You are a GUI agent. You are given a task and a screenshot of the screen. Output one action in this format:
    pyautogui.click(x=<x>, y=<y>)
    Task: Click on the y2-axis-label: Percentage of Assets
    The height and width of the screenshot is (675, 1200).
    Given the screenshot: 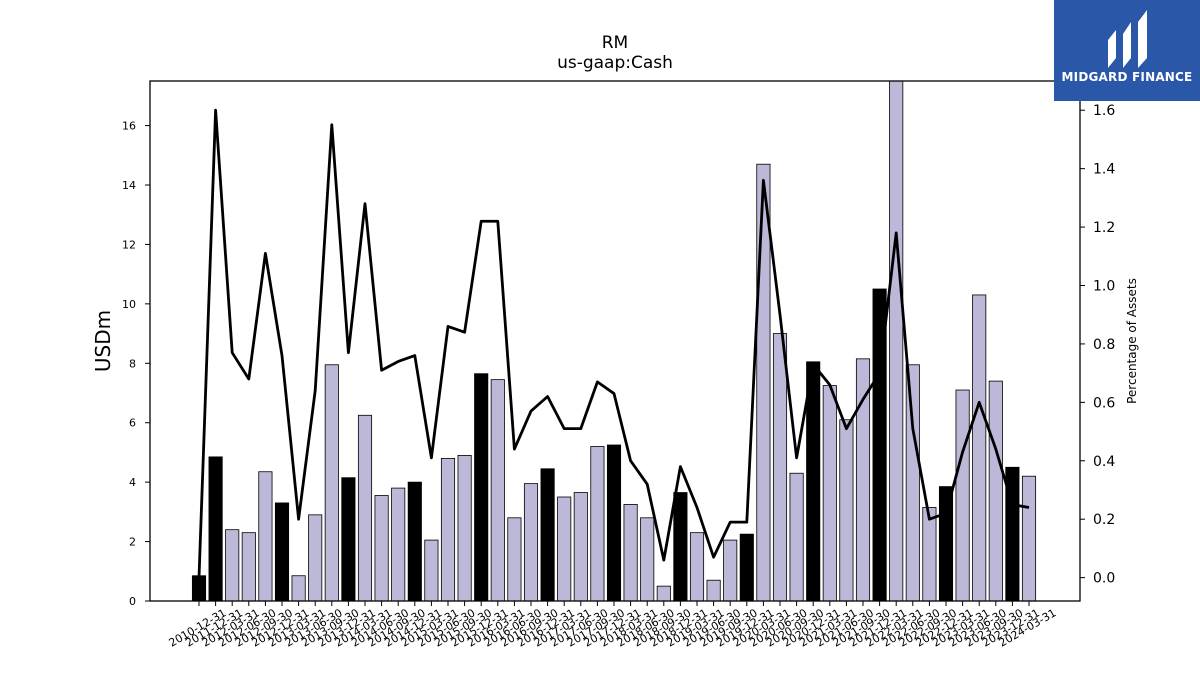 What is the action you would take?
    pyautogui.click(x=1132, y=341)
    